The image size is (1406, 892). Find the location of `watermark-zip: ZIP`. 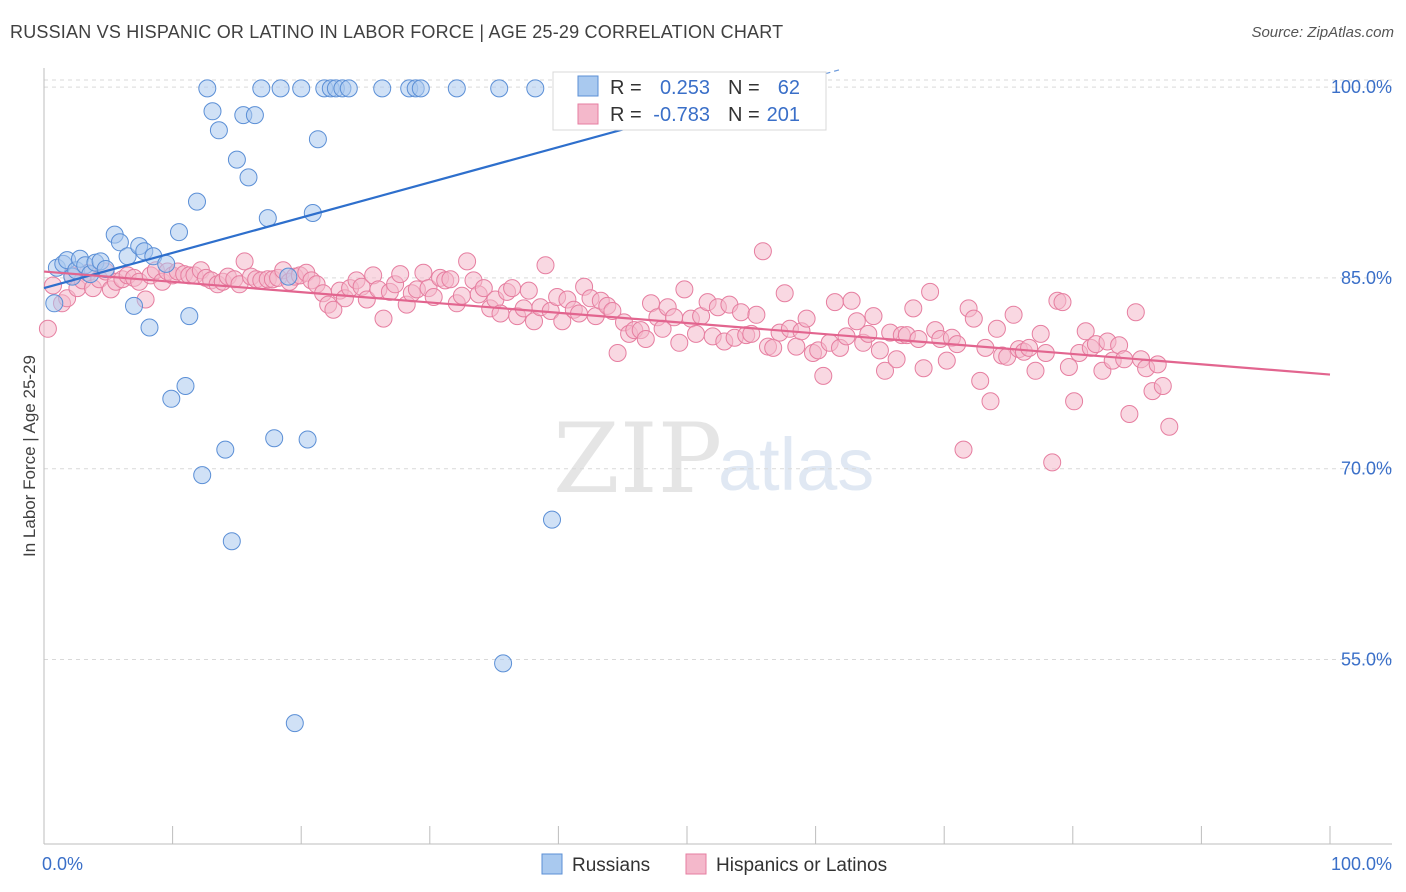

watermark-zip: ZIP is located at coordinates (637, 459).